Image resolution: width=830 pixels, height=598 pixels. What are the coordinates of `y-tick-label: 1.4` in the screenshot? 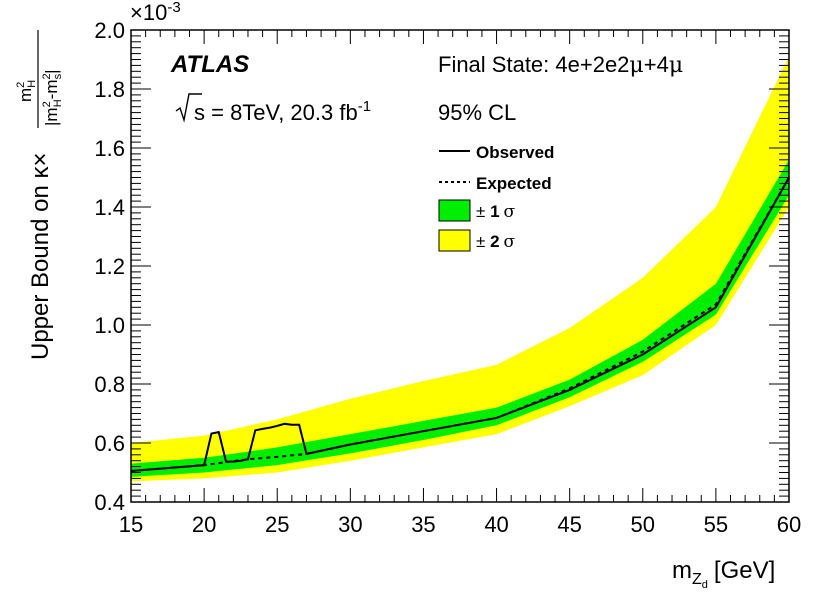 It's located at (109, 207).